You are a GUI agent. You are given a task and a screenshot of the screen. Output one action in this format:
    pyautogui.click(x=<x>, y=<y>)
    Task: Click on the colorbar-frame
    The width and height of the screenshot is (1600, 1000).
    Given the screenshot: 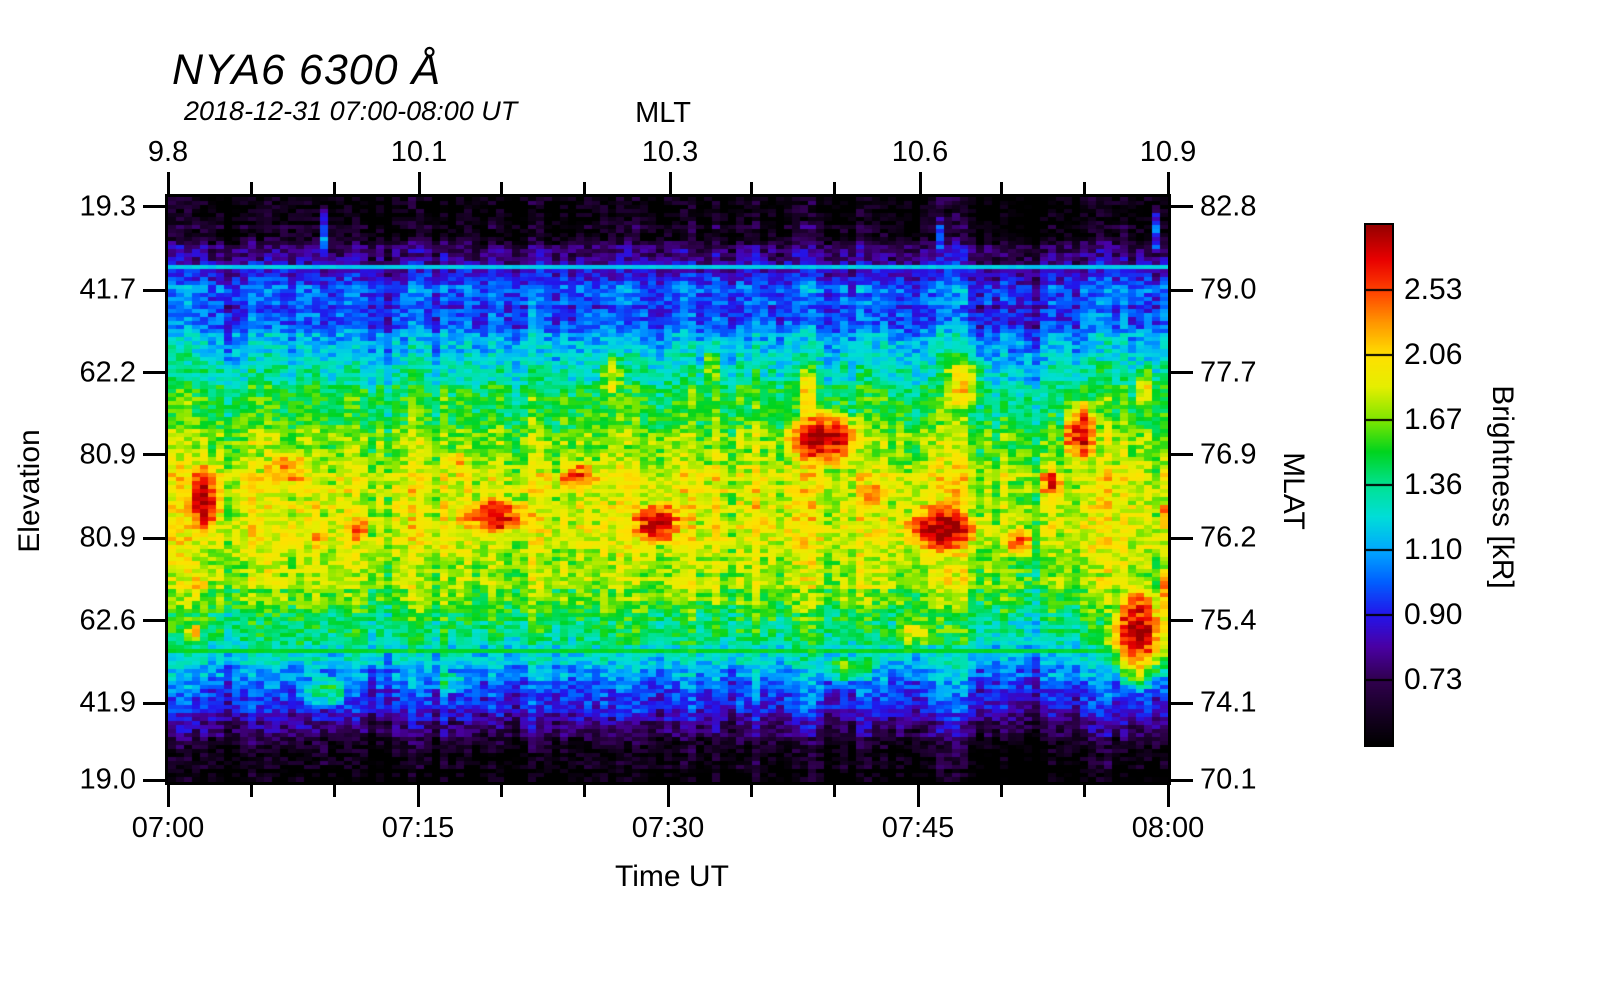 What is the action you would take?
    pyautogui.click(x=1379, y=485)
    